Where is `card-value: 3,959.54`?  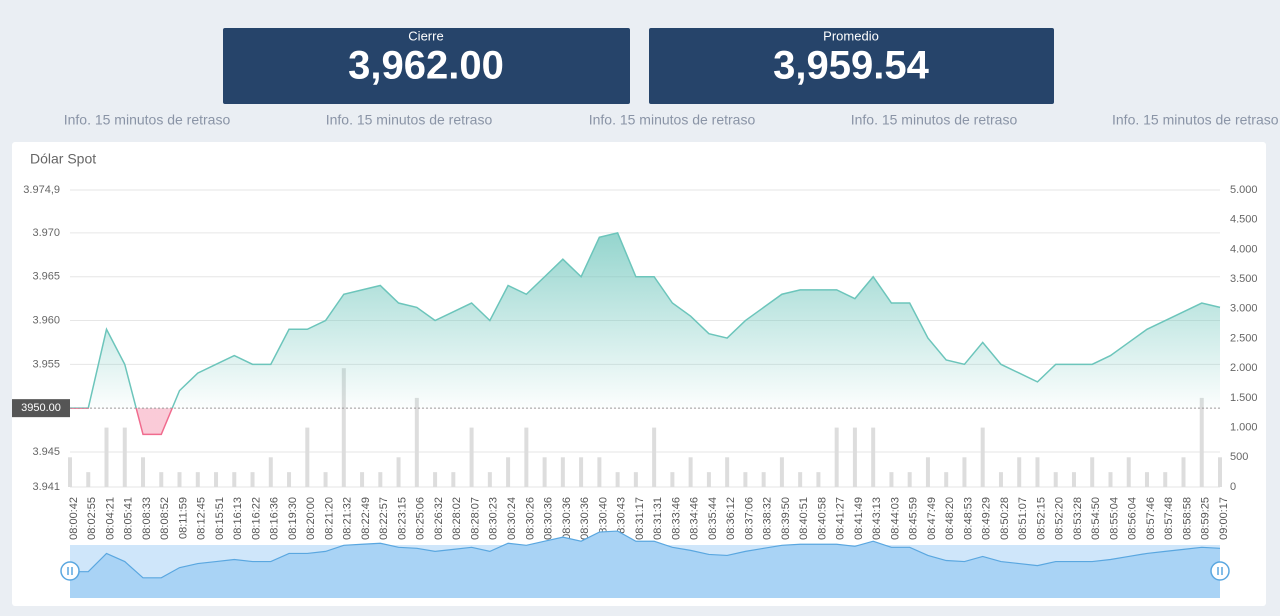
card-value: 3,959.54 is located at coordinates (851, 66).